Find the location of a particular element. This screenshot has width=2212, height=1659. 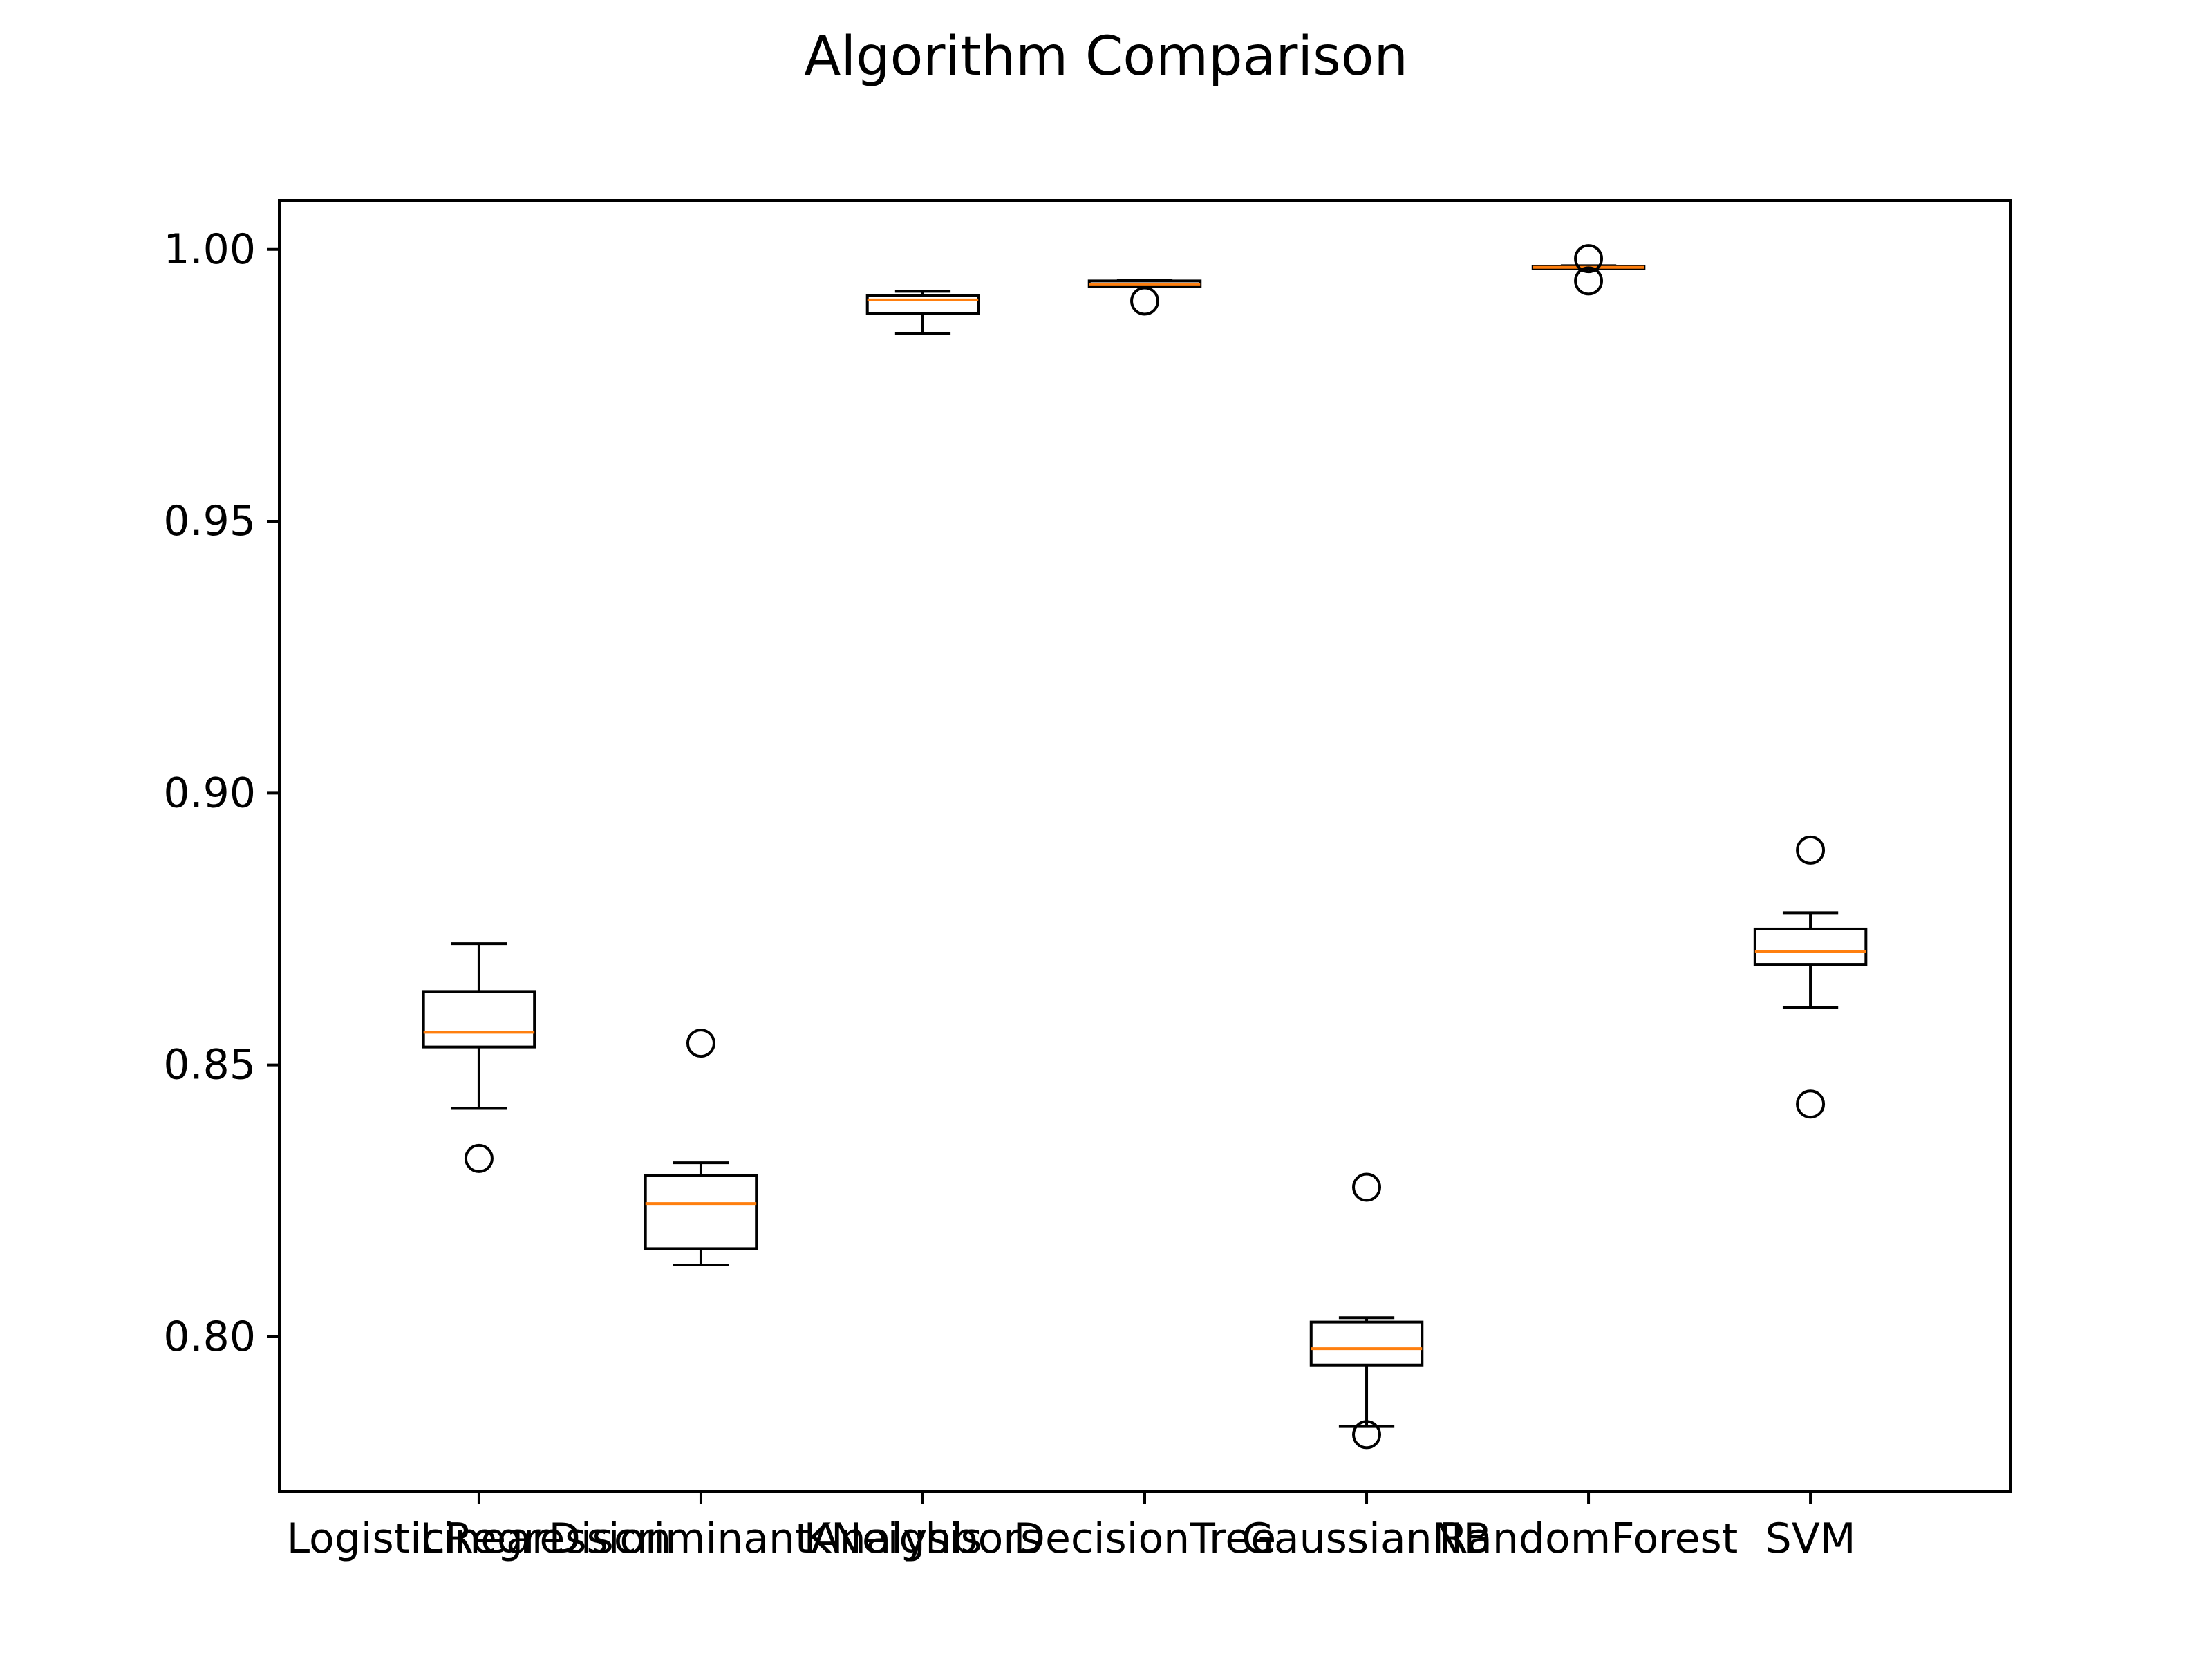

x-tick-label: GaussianNB is located at coordinates (1366, 1539).